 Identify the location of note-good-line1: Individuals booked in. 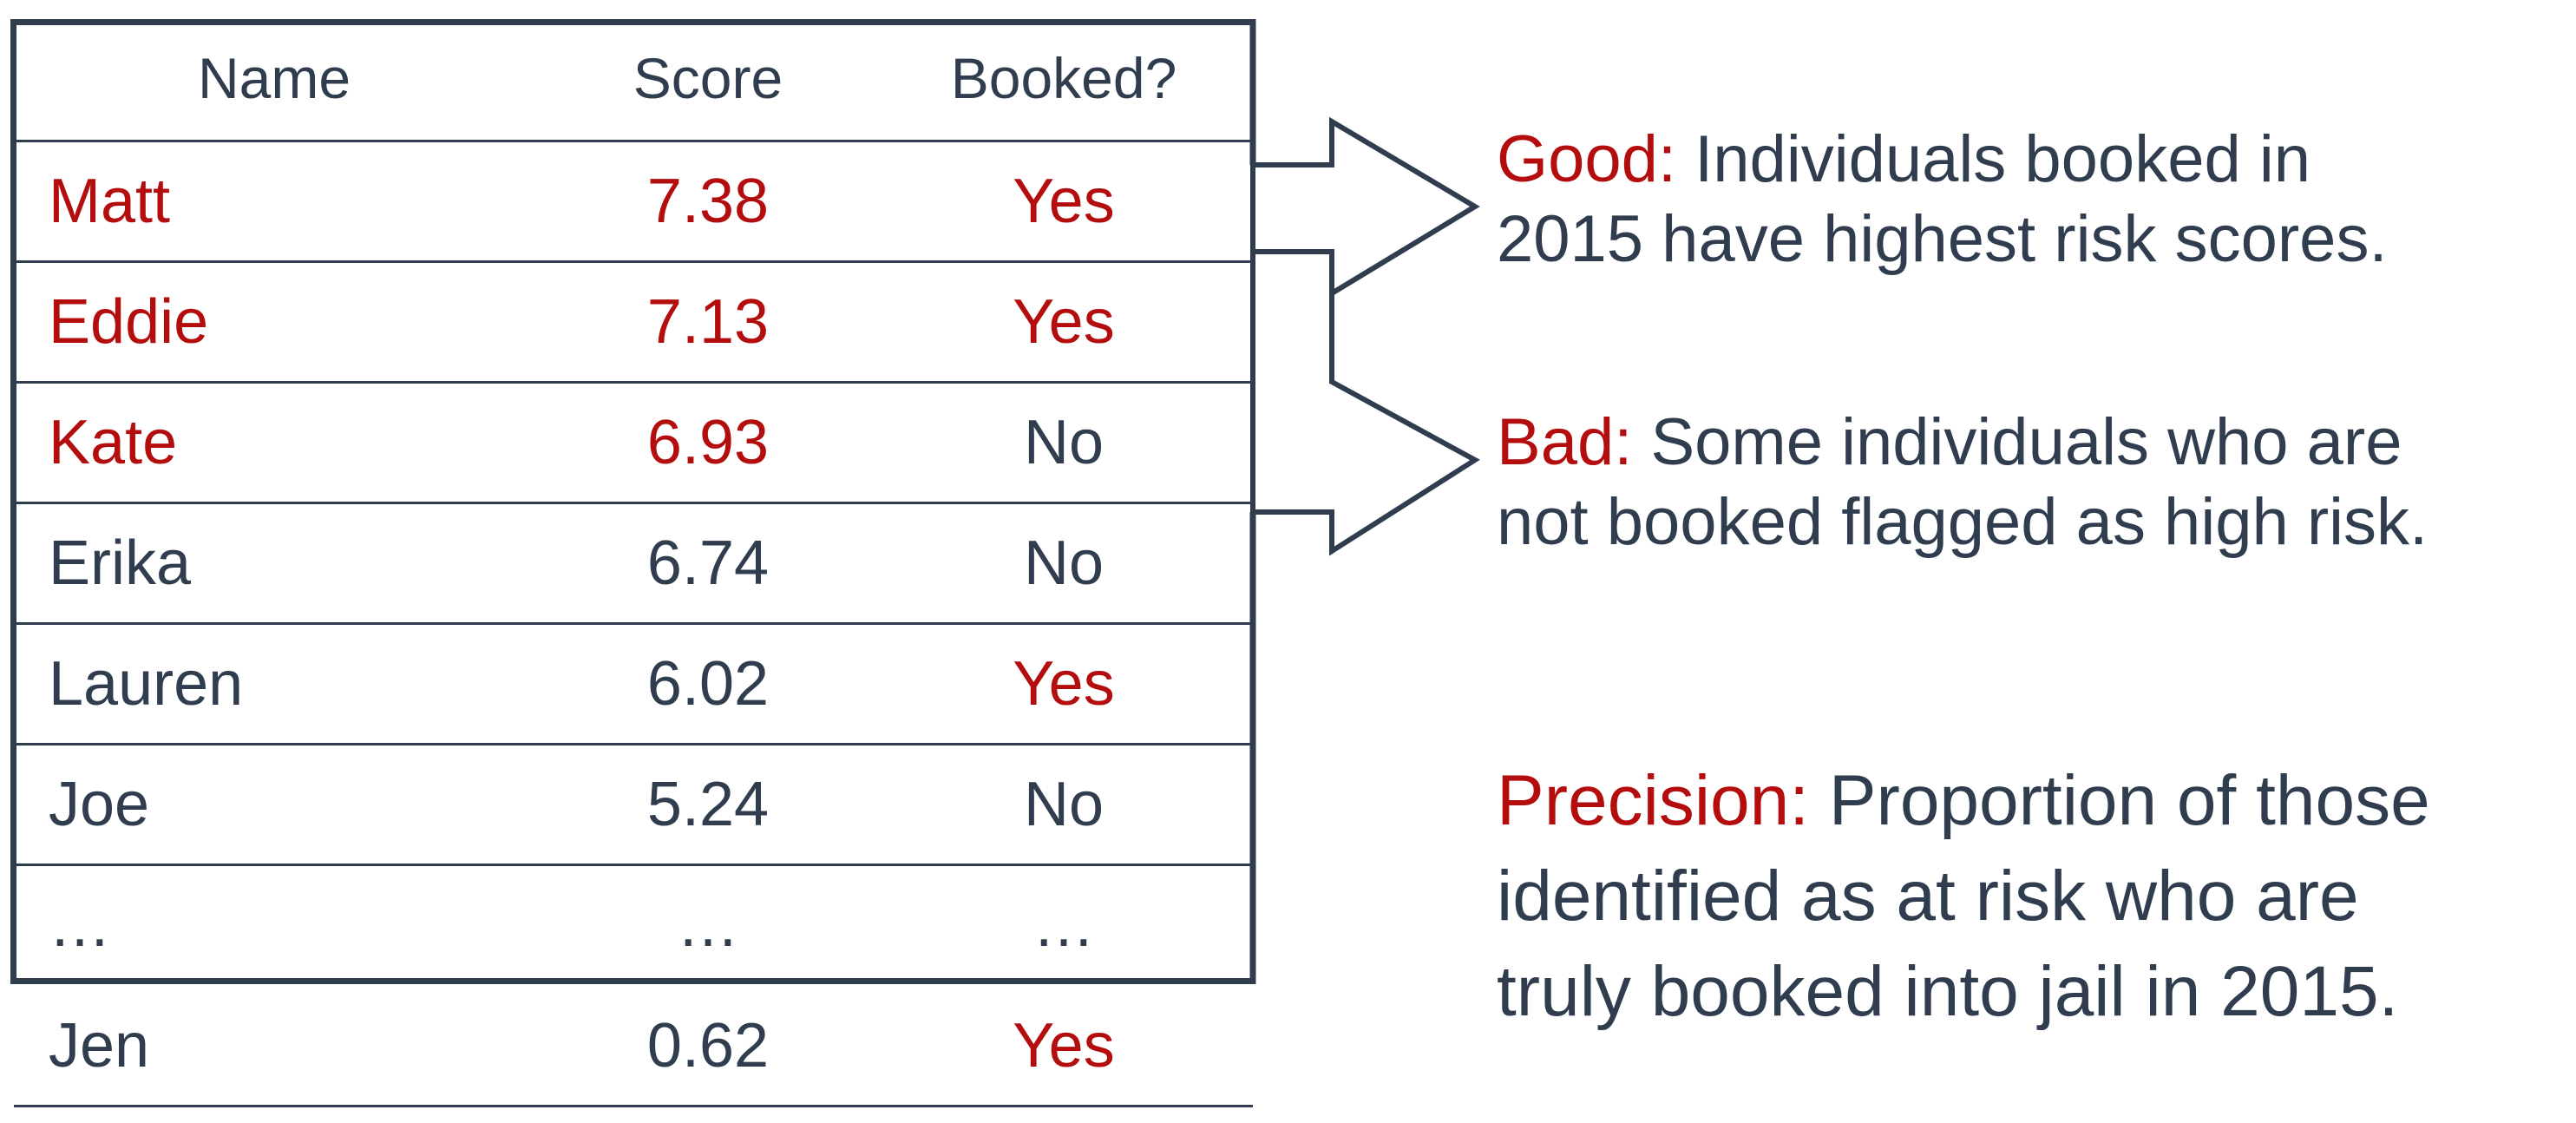
(1993, 159).